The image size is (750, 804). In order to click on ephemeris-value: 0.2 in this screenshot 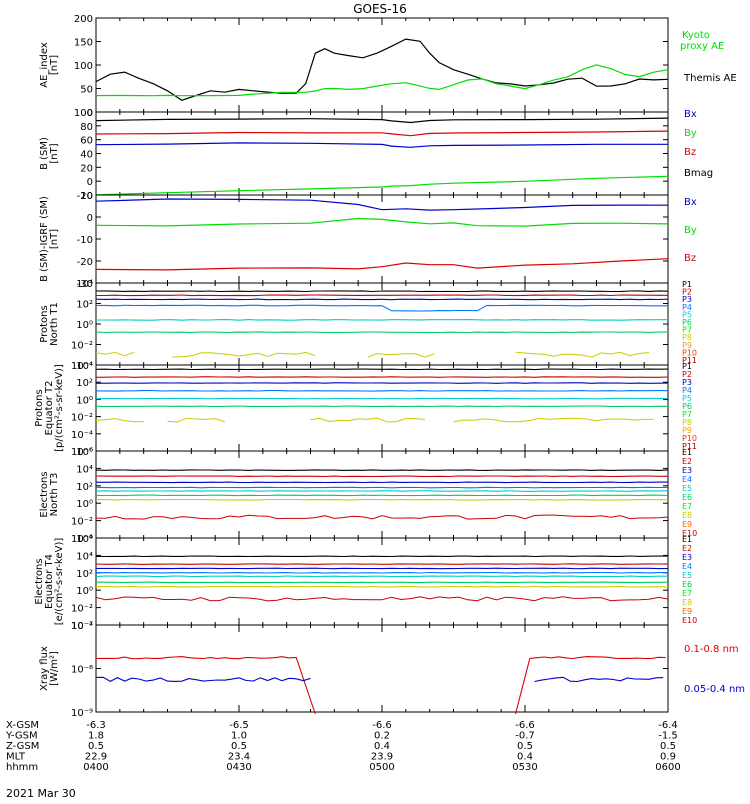, I will do `click(382, 736)`.